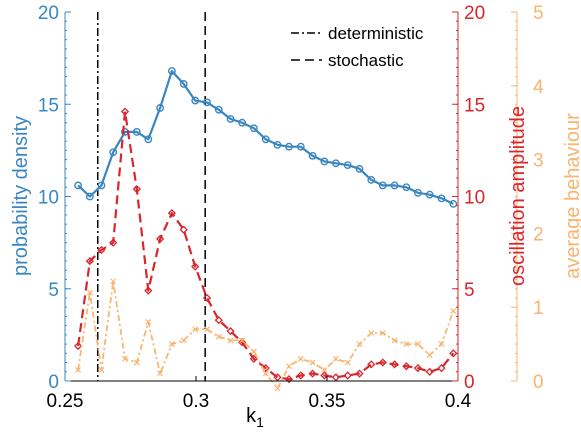 This screenshot has height=443, width=581. What do you see at coordinates (538, 87) in the screenshot?
I see `right2-tick-label: 4` at bounding box center [538, 87].